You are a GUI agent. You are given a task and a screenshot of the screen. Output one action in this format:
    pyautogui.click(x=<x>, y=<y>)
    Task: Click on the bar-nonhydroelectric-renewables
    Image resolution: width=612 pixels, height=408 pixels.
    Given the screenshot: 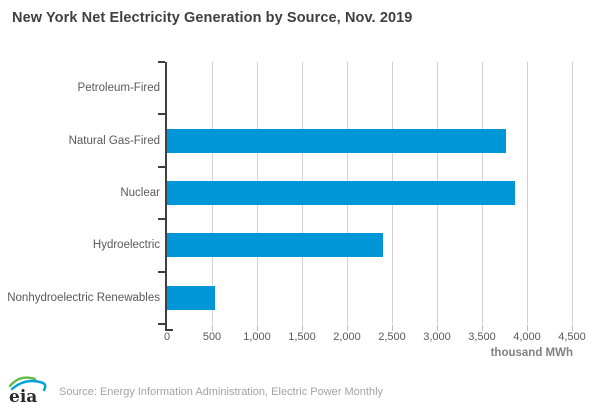 What is the action you would take?
    pyautogui.click(x=191, y=297)
    